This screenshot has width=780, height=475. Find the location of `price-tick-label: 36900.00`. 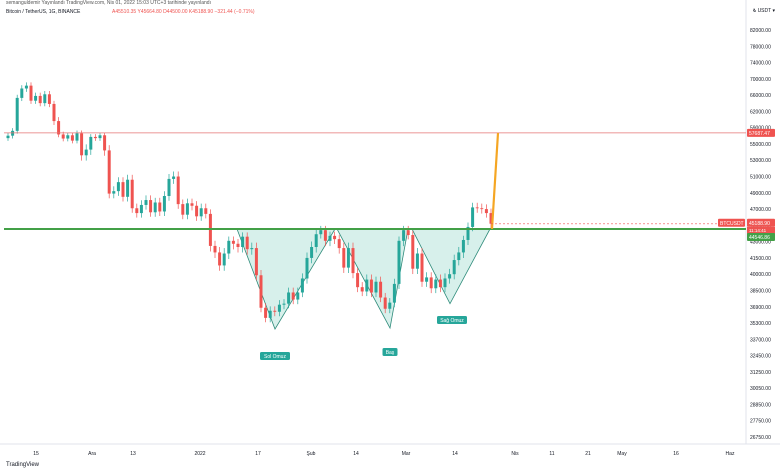

price-tick-label: 36900.00 is located at coordinates (760, 308).